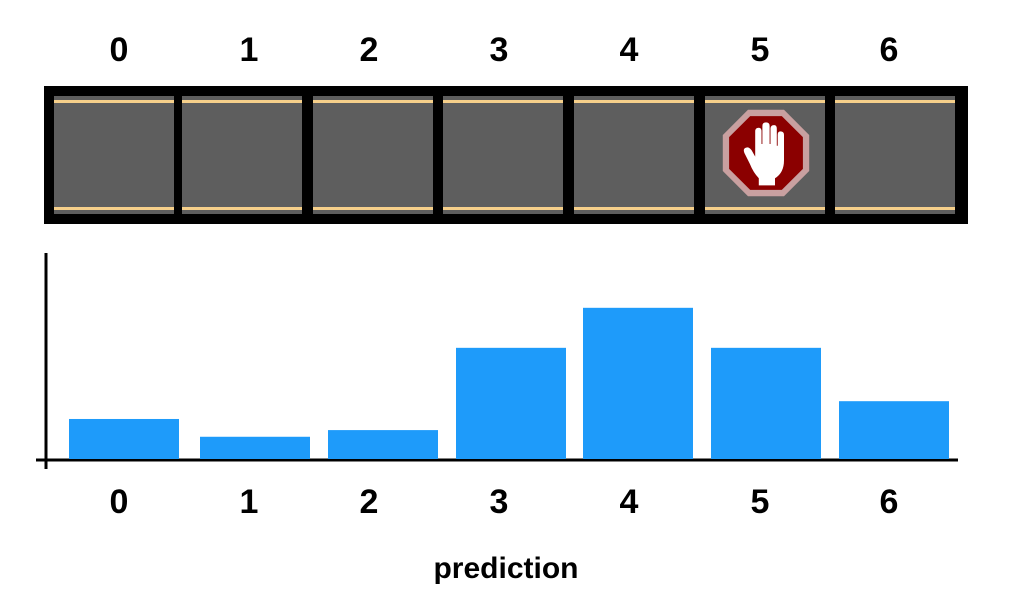 The height and width of the screenshot is (614, 1014). Describe the element at coordinates (119, 502) in the screenshot. I see `x-tick-label: 0` at that location.